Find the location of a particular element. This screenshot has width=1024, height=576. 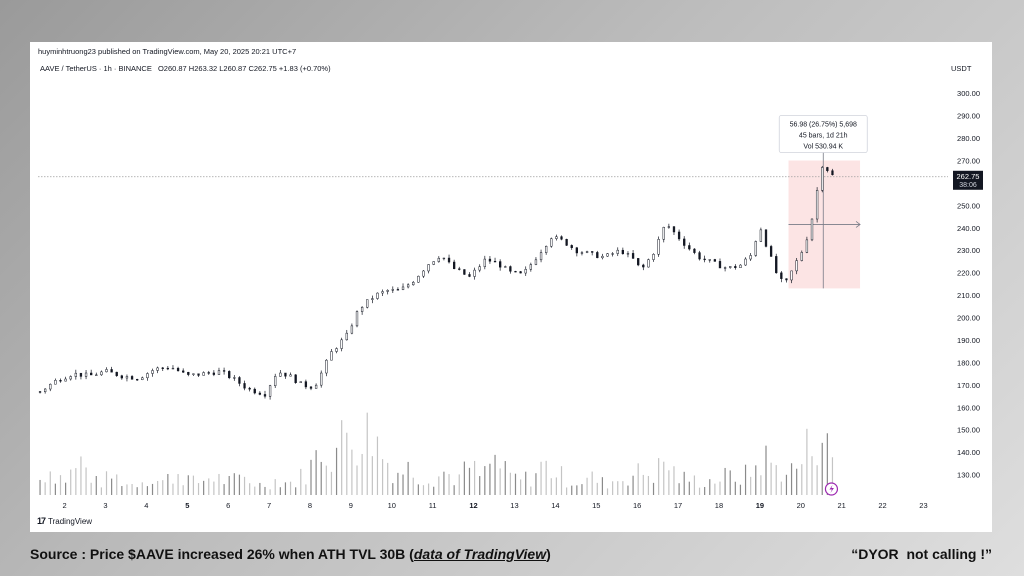

price-tick-label: 250.00 is located at coordinates (968, 205).